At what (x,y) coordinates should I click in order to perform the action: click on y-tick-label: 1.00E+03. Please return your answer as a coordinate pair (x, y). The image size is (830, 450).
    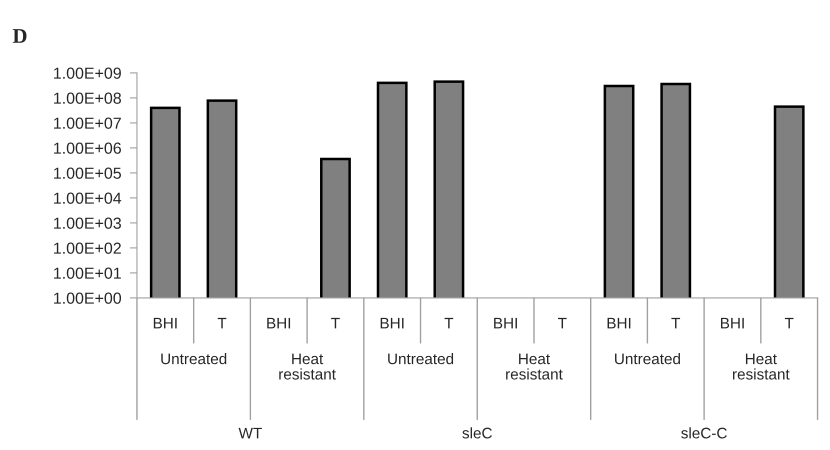
    Looking at the image, I should click on (87, 223).